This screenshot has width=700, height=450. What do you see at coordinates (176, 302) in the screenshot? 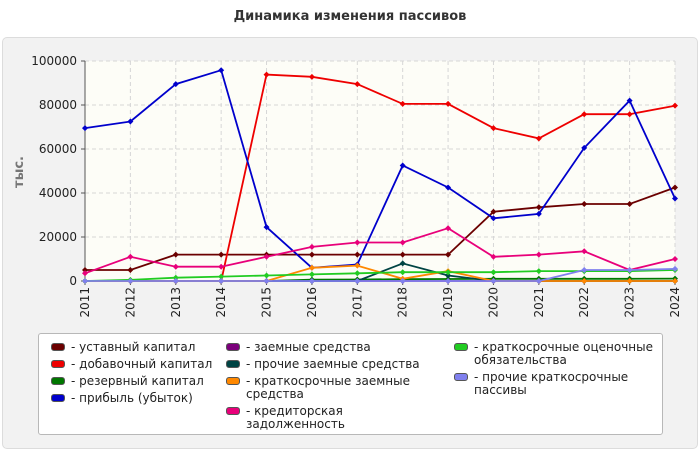
I see `x-tick-label: 2013` at bounding box center [176, 302].